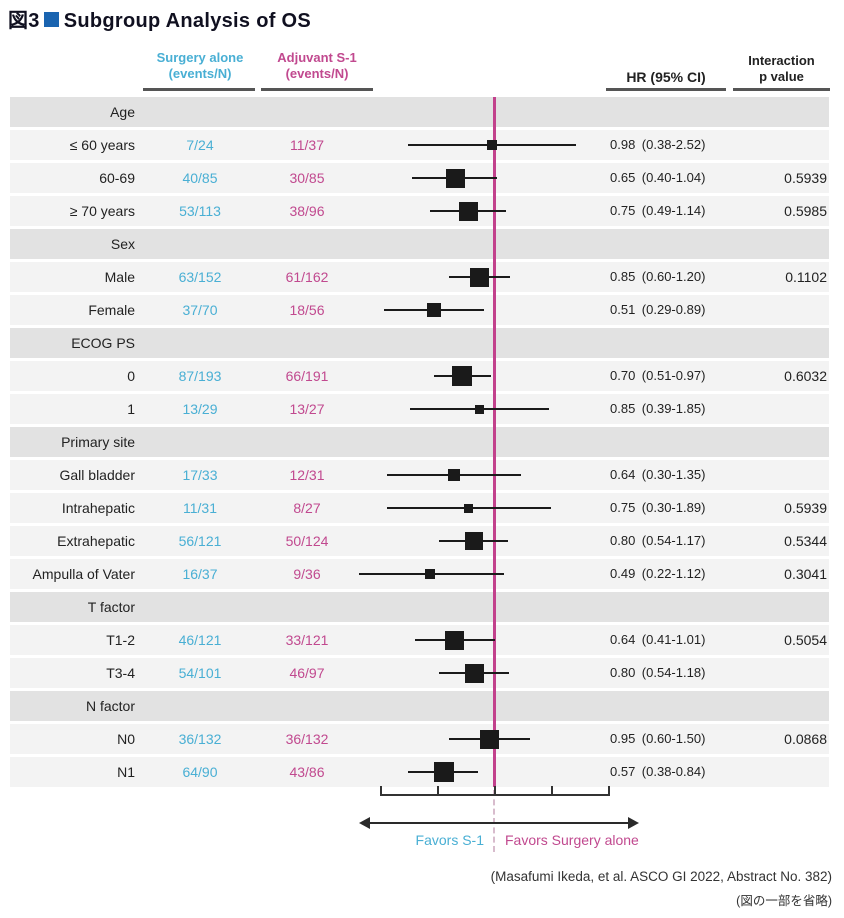 The image size is (844, 918). I want to click on section-label: Primary site, so click(98, 442).